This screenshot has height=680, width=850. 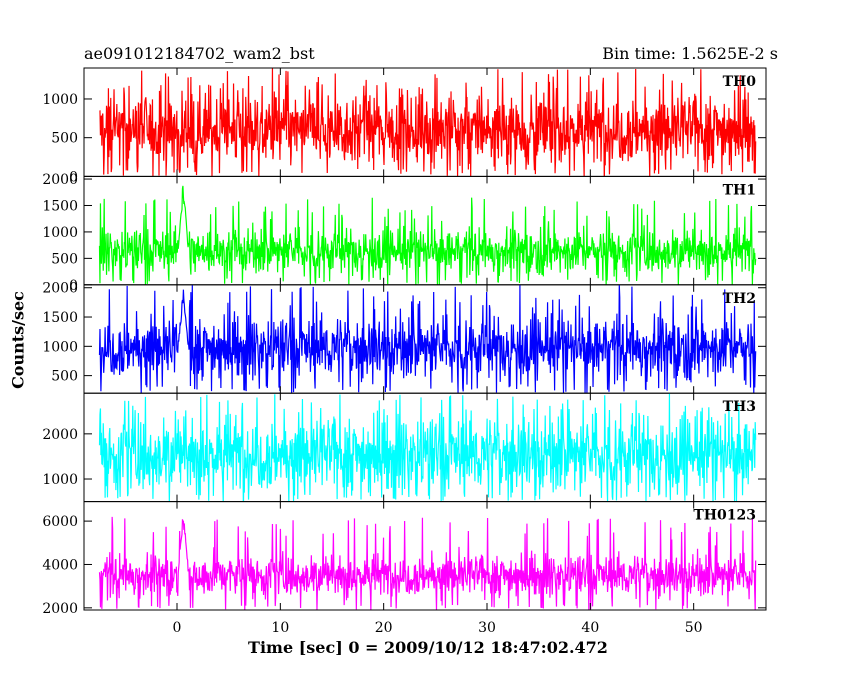 What do you see at coordinates (280, 628) in the screenshot?
I see `x-tick-label: 10` at bounding box center [280, 628].